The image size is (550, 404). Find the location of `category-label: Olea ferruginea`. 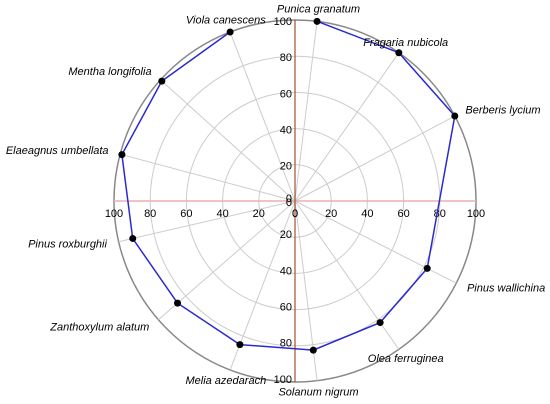

category-label: Olea ferruginea is located at coordinates (406, 359).